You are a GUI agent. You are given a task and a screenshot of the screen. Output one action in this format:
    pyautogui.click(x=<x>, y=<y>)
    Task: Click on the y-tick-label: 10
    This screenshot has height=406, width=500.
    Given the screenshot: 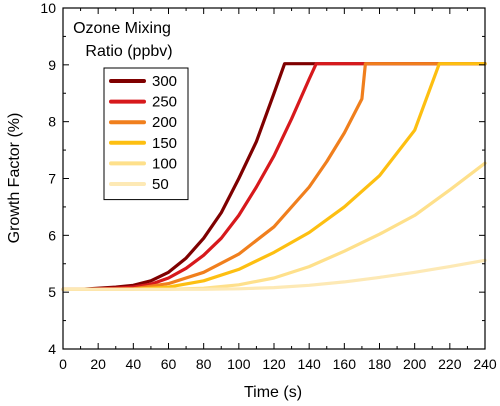 What is the action you would take?
    pyautogui.click(x=48, y=8)
    